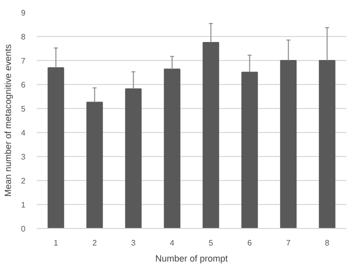 Image resolution: width=362 pixels, height=268 pixels. What do you see at coordinates (327, 243) in the screenshot?
I see `x-tick-label: 8` at bounding box center [327, 243].